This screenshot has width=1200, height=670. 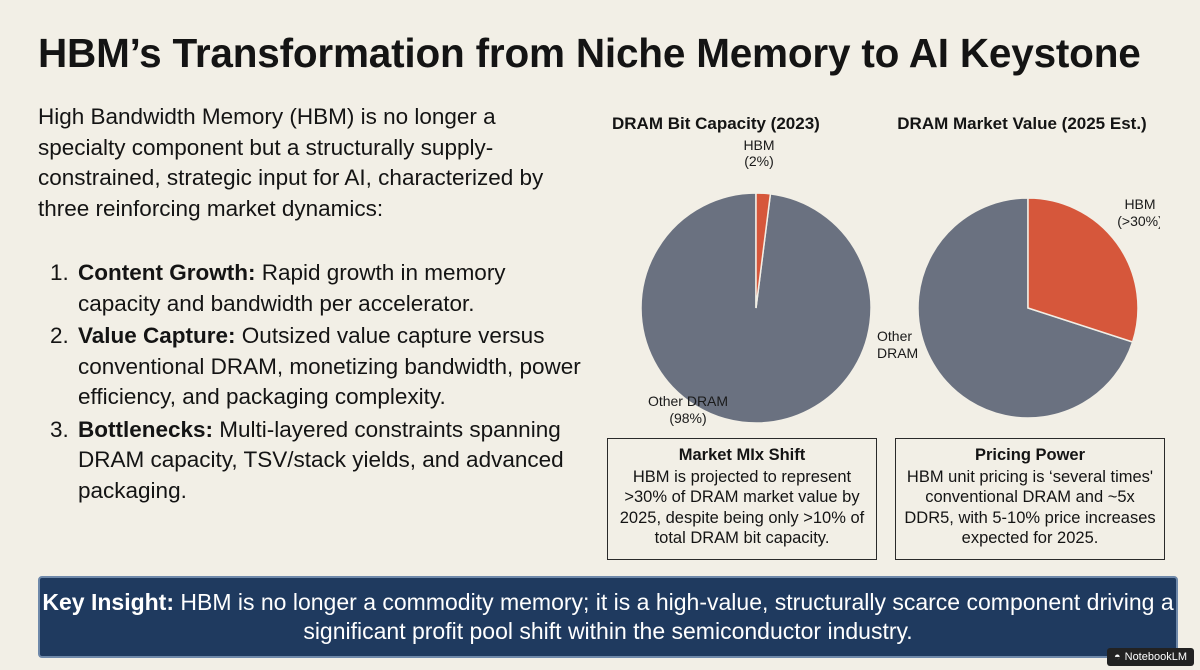 I want to click on list-heading: Value Capture:, so click(x=157, y=335).